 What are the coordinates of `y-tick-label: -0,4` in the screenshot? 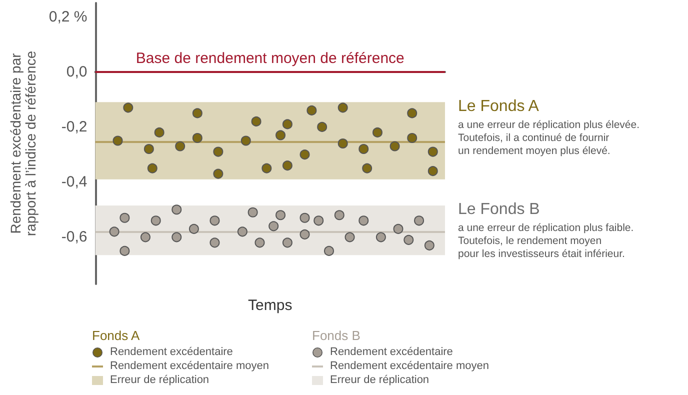 It's located at (74, 182).